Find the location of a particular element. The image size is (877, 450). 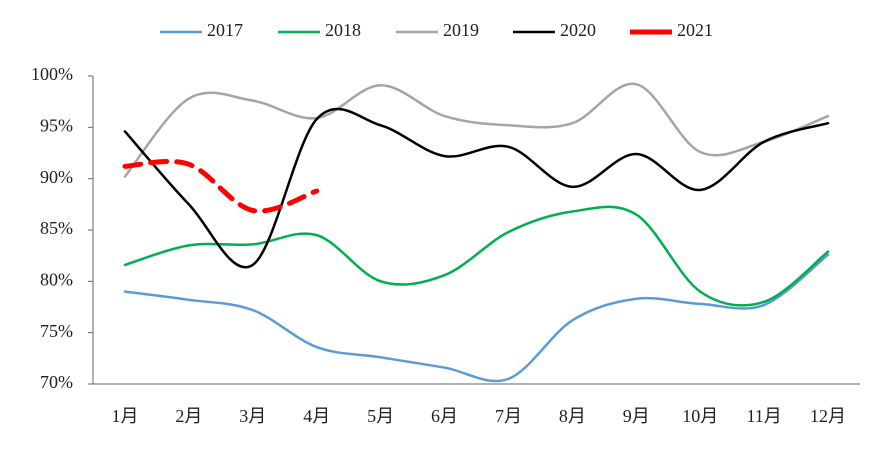

y-tick-label: 95% is located at coordinates (56, 125).